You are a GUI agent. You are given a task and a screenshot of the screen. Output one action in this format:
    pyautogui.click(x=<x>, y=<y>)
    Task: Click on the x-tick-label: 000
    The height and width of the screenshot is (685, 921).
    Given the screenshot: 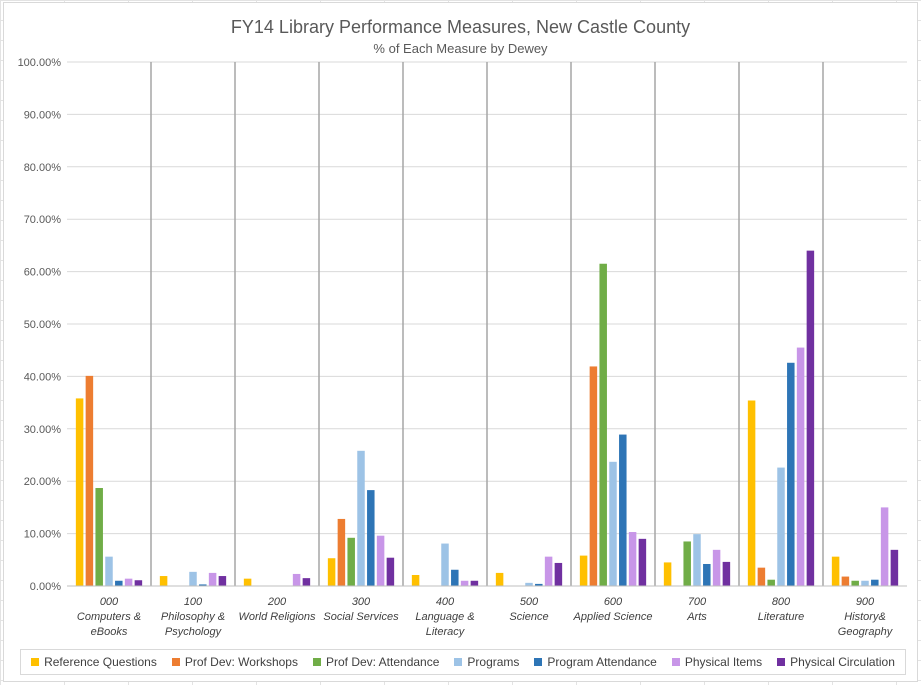 What is the action you would take?
    pyautogui.click(x=109, y=602)
    